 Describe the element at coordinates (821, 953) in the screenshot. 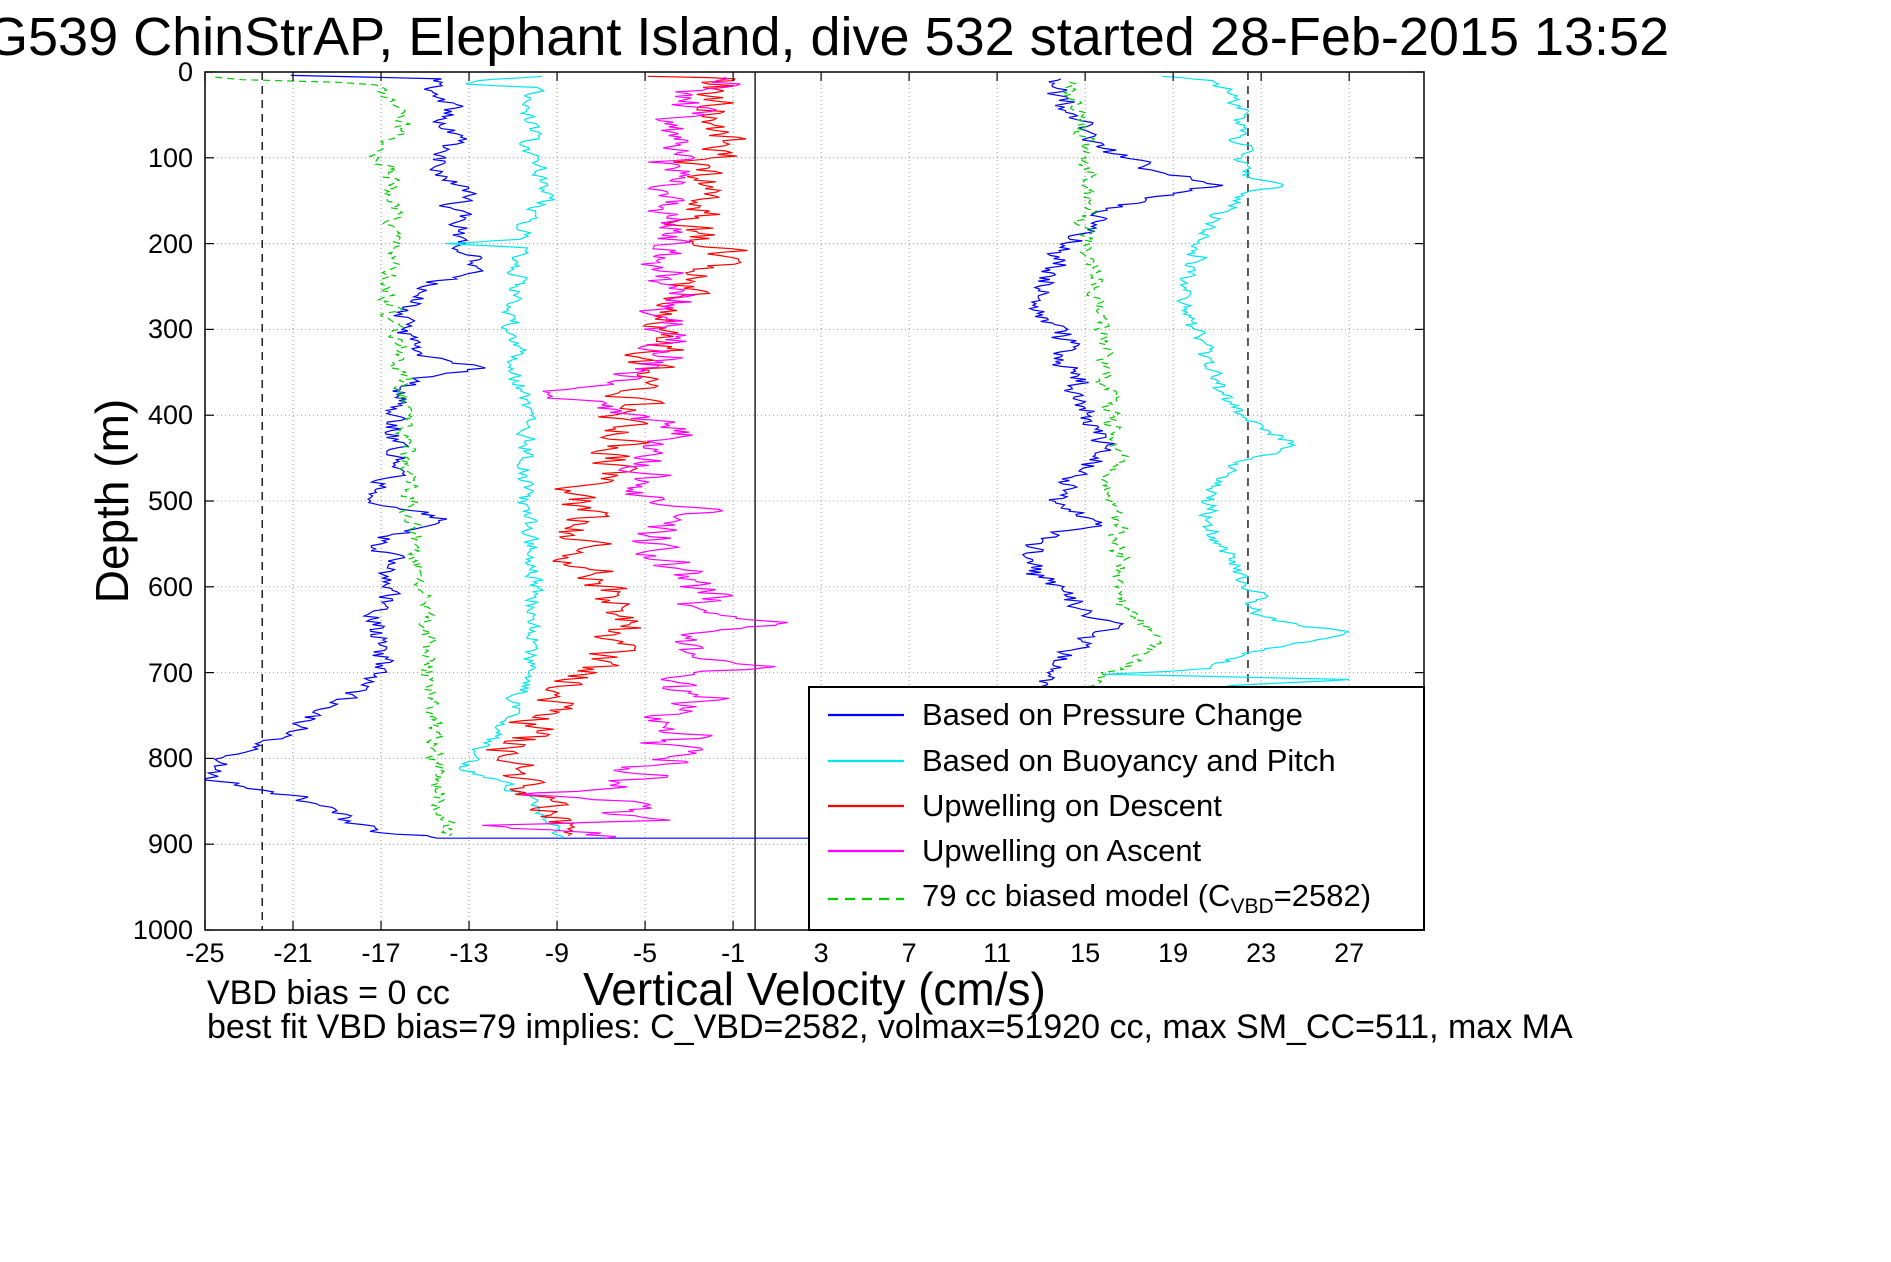

I see `x-tick-label: 3` at that location.